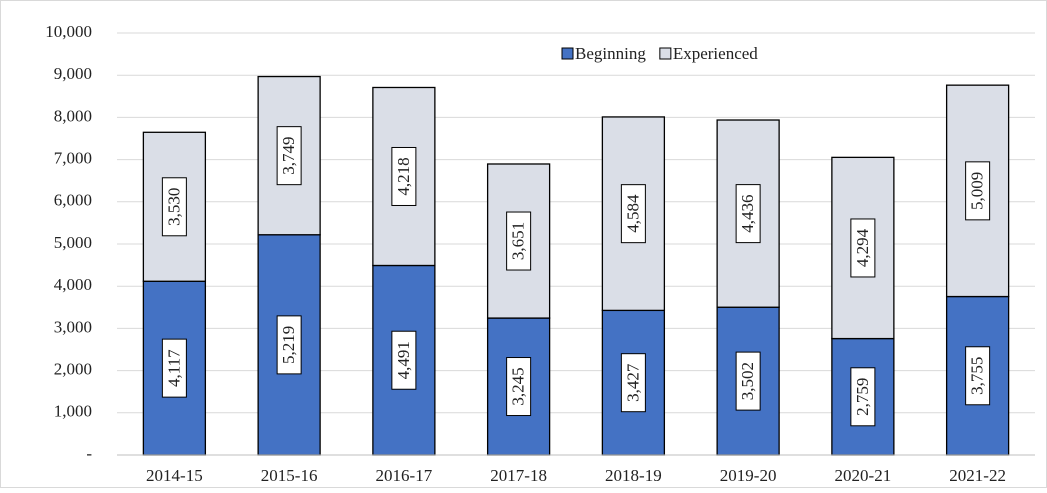 The height and width of the screenshot is (493, 1047). What do you see at coordinates (289, 475) in the screenshot?
I see `x-tick-label: 2015-16` at bounding box center [289, 475].